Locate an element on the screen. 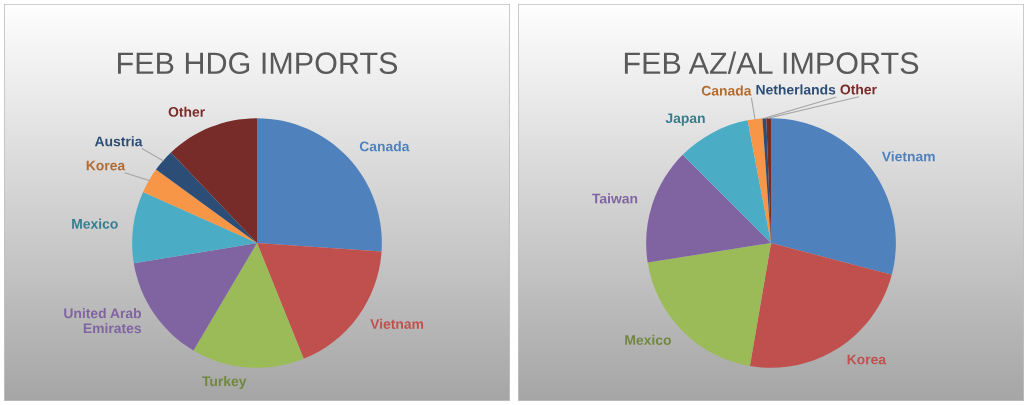  slice-label: United Arab Emirates is located at coordinates (103, 321).